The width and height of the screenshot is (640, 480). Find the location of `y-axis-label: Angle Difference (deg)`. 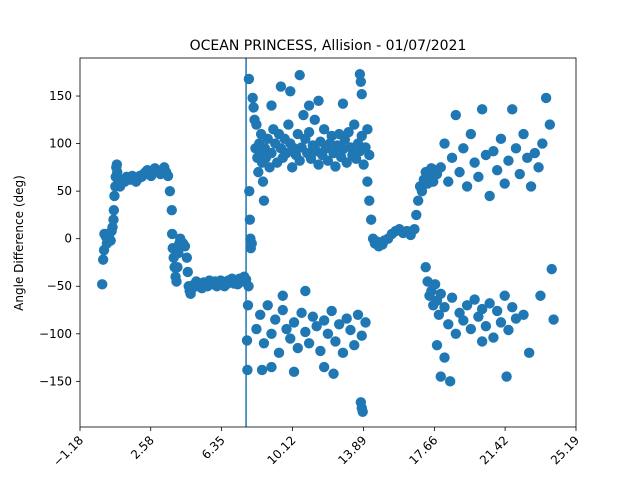

y-axis-label: Angle Difference (deg) is located at coordinates (19, 243).